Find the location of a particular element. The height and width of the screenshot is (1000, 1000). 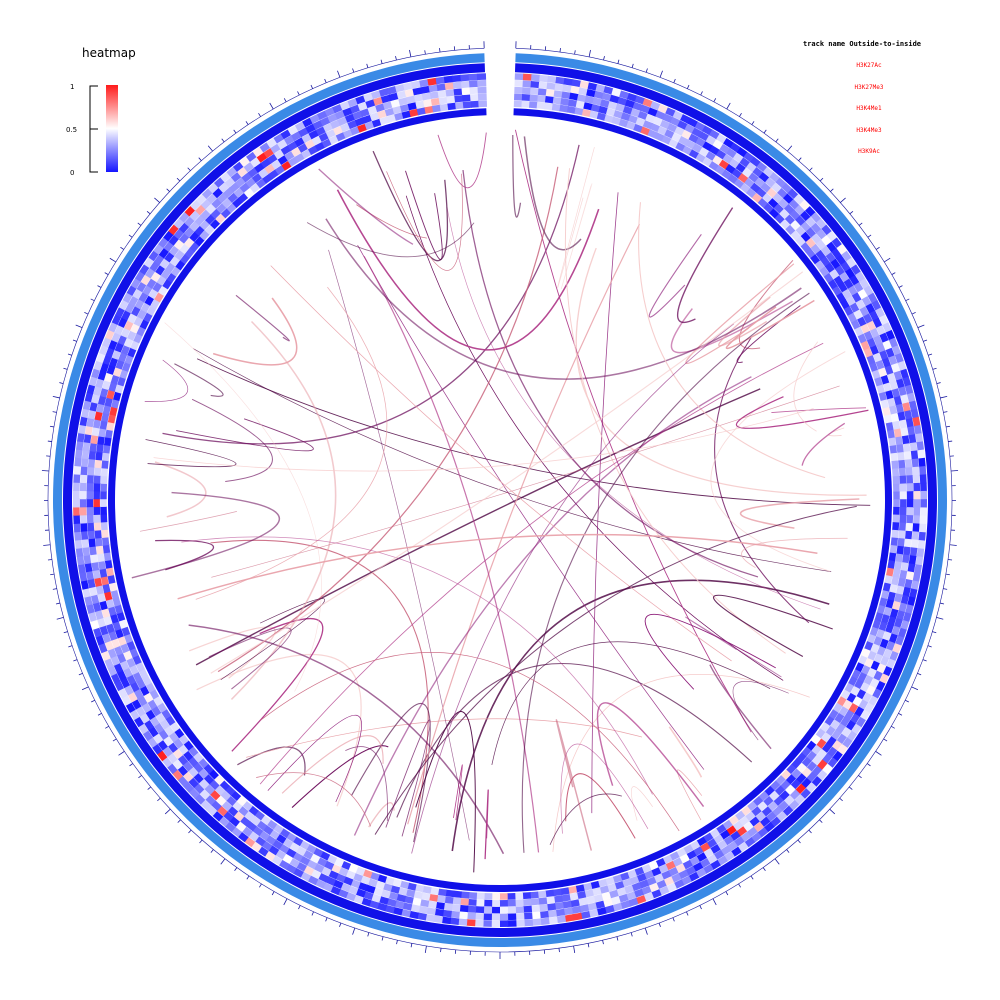

legend-title: heatmap is located at coordinates (109, 53).